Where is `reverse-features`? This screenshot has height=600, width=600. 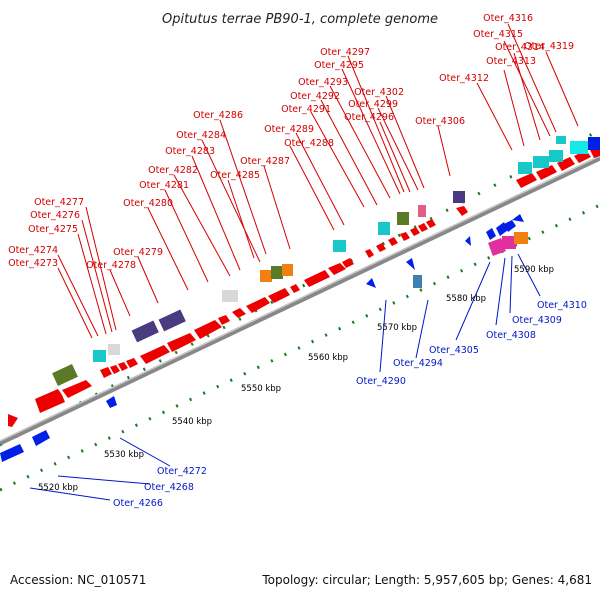
reverse-features is located at coordinates (470, 260).